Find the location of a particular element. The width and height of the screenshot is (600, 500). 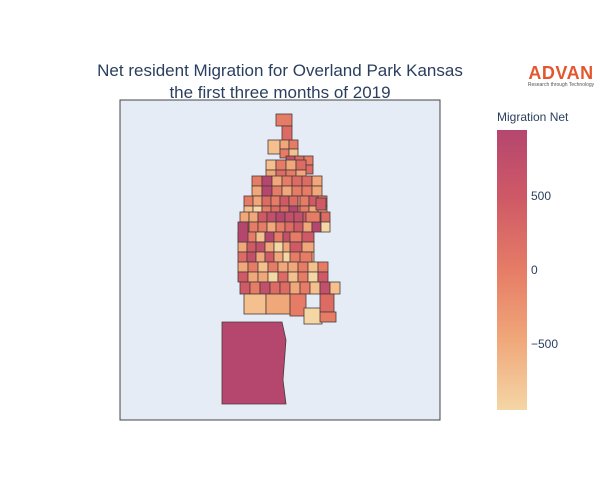

colorbar-gradient is located at coordinates (512, 270).